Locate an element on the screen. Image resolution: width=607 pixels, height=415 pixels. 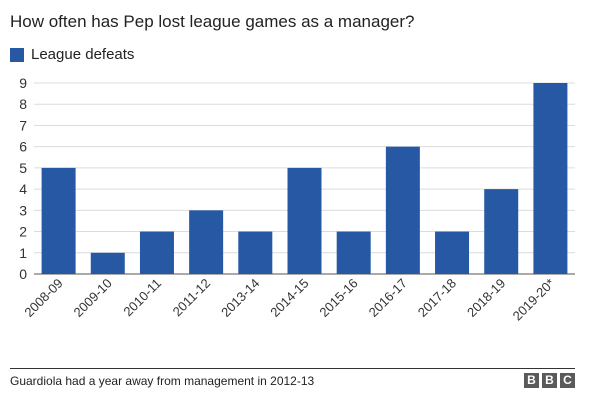
legend-label: League defeats is located at coordinates (83, 54).